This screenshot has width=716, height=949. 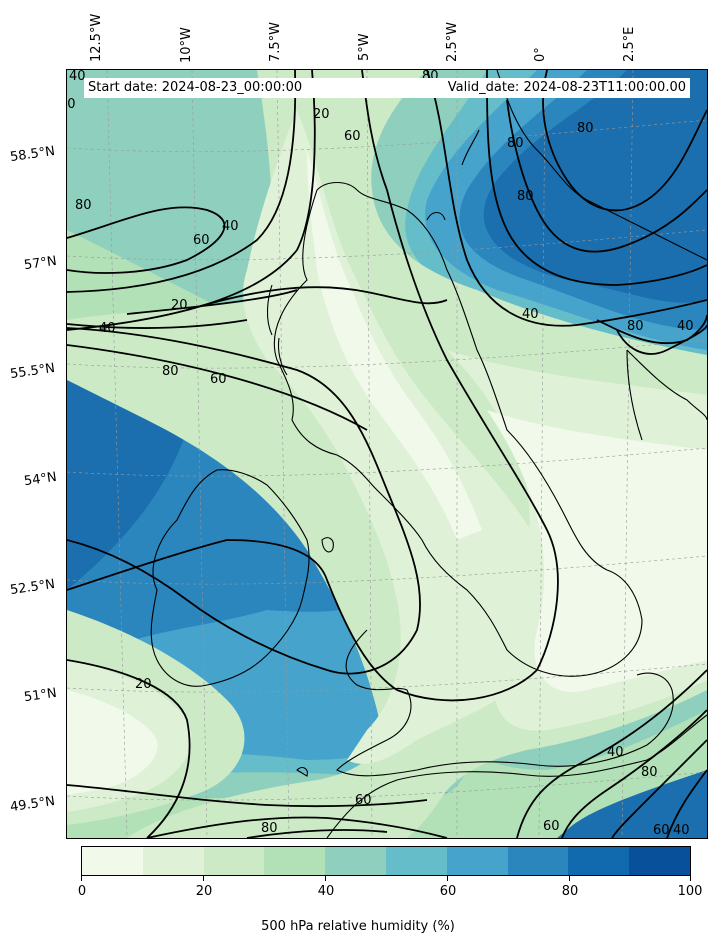 I want to click on humidity-band-0-sw, so click(x=112, y=742).